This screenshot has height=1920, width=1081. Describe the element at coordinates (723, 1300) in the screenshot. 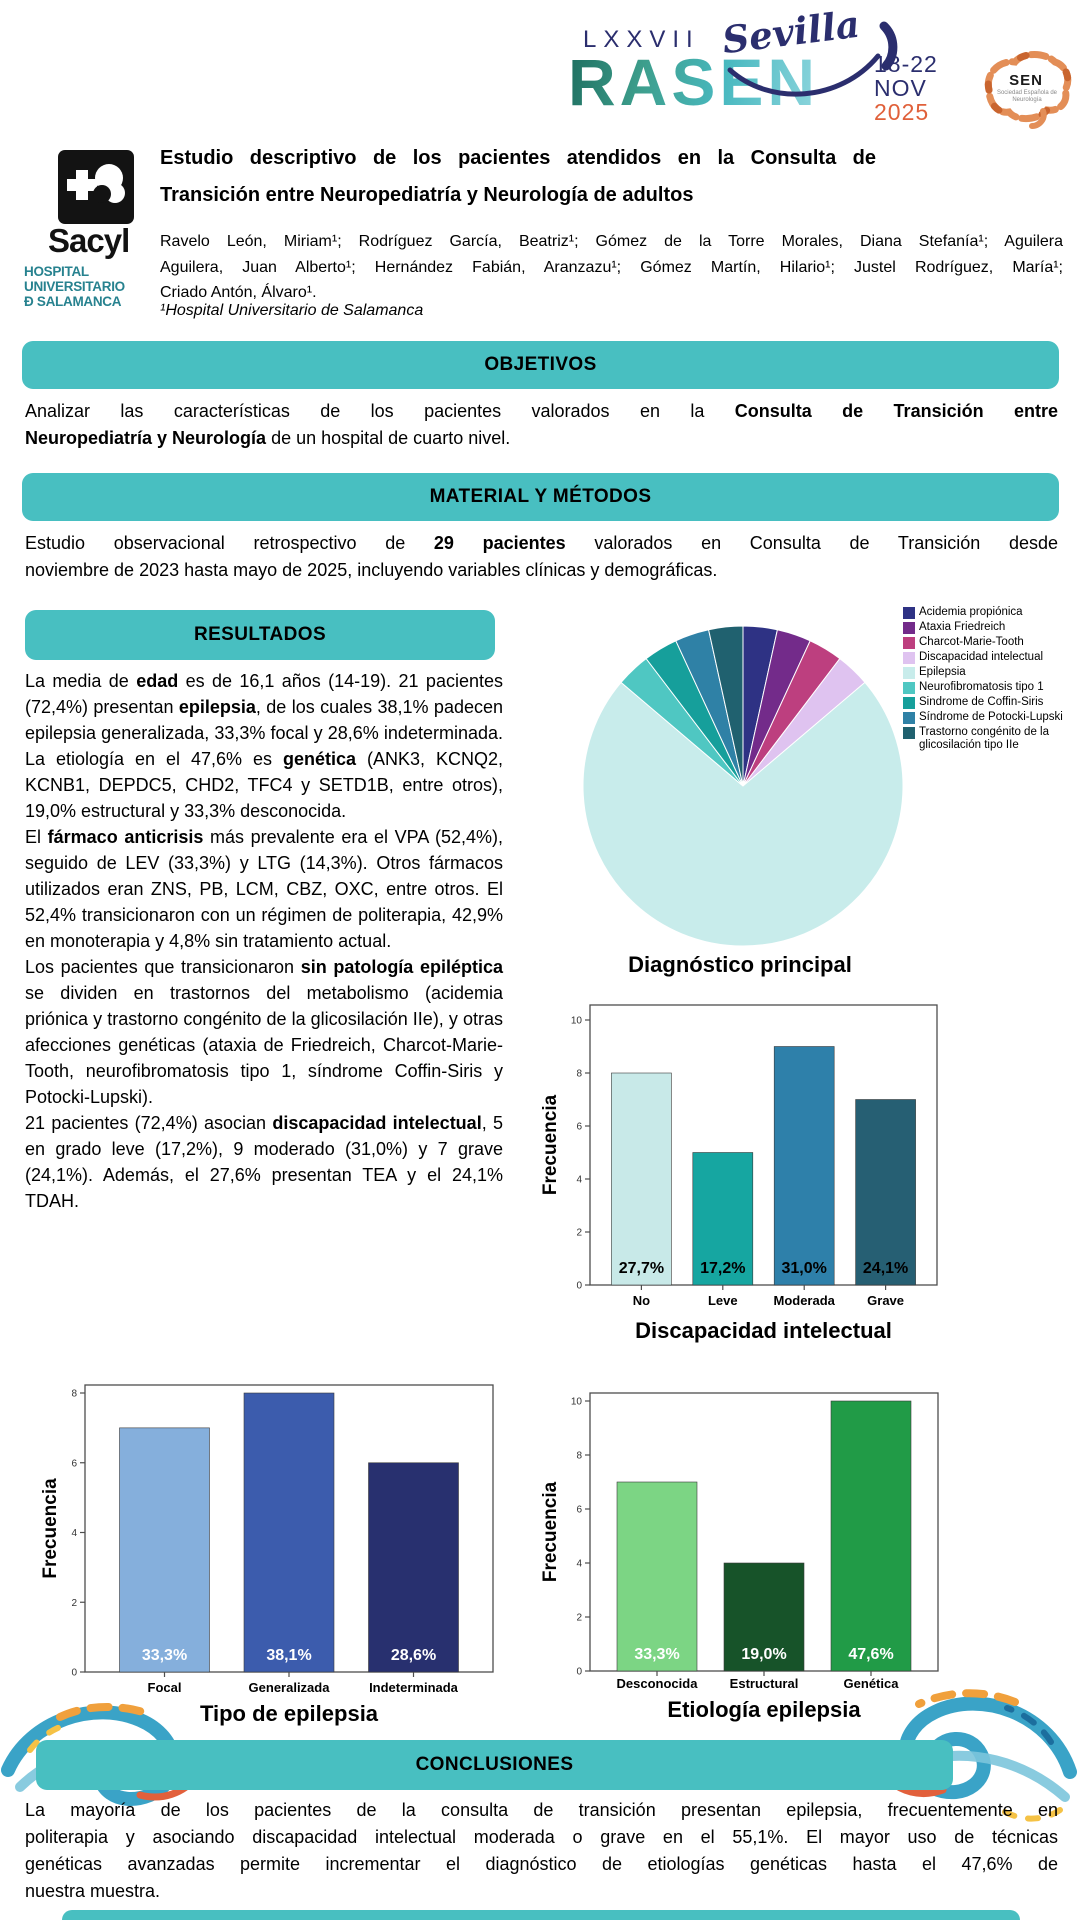

I see `x-category-label: Leve` at that location.